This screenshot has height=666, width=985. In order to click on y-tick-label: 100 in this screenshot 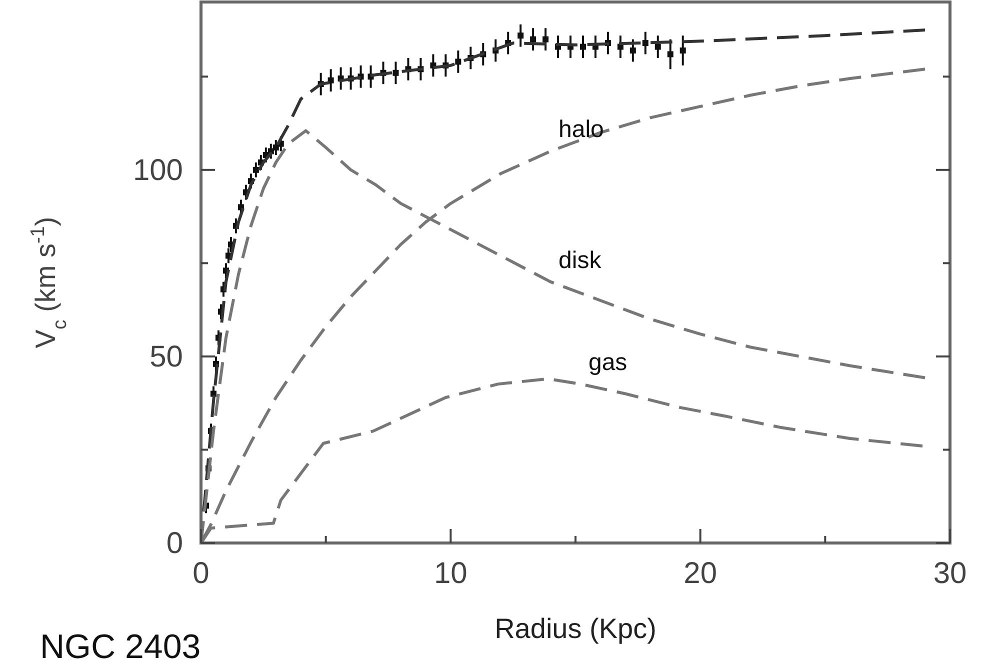, I will do `click(157, 170)`.